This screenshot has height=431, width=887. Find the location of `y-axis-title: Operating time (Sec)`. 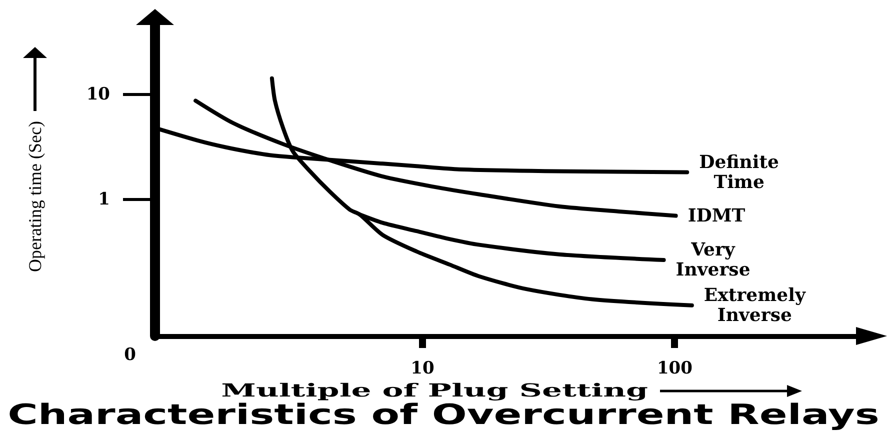

y-axis-title: Operating time (Sec) is located at coordinates (35, 196).